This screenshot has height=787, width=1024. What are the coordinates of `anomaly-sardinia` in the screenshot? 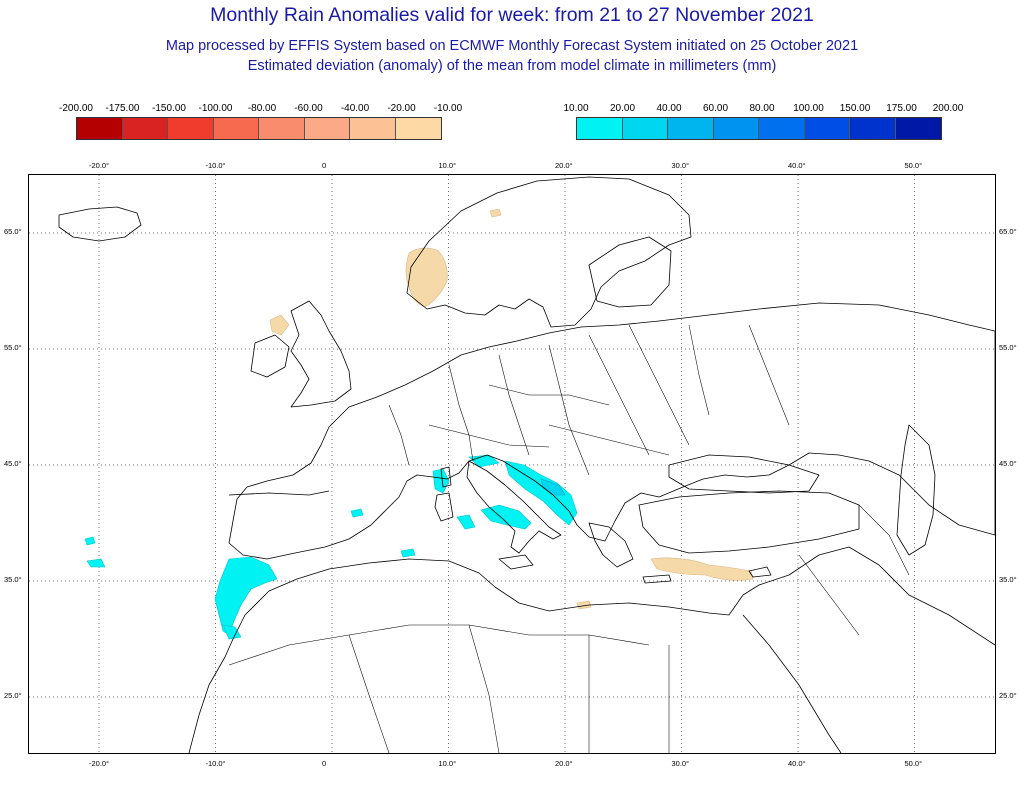 It's located at (466, 522).